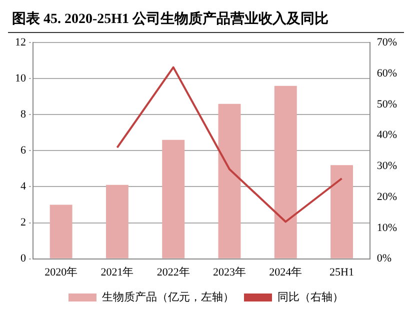 The height and width of the screenshot is (329, 412). Describe the element at coordinates (285, 272) in the screenshot. I see `x-tick-label: 2024年` at that location.